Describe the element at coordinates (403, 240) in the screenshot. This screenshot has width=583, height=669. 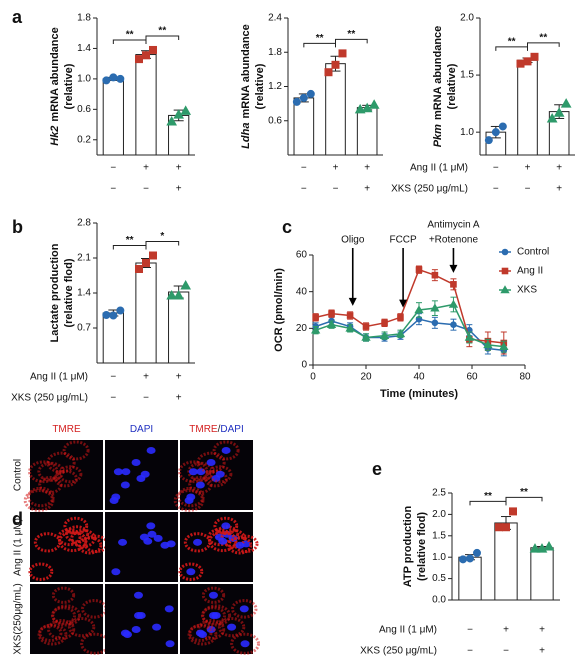
I see `annotation-text: FCCP` at that location.